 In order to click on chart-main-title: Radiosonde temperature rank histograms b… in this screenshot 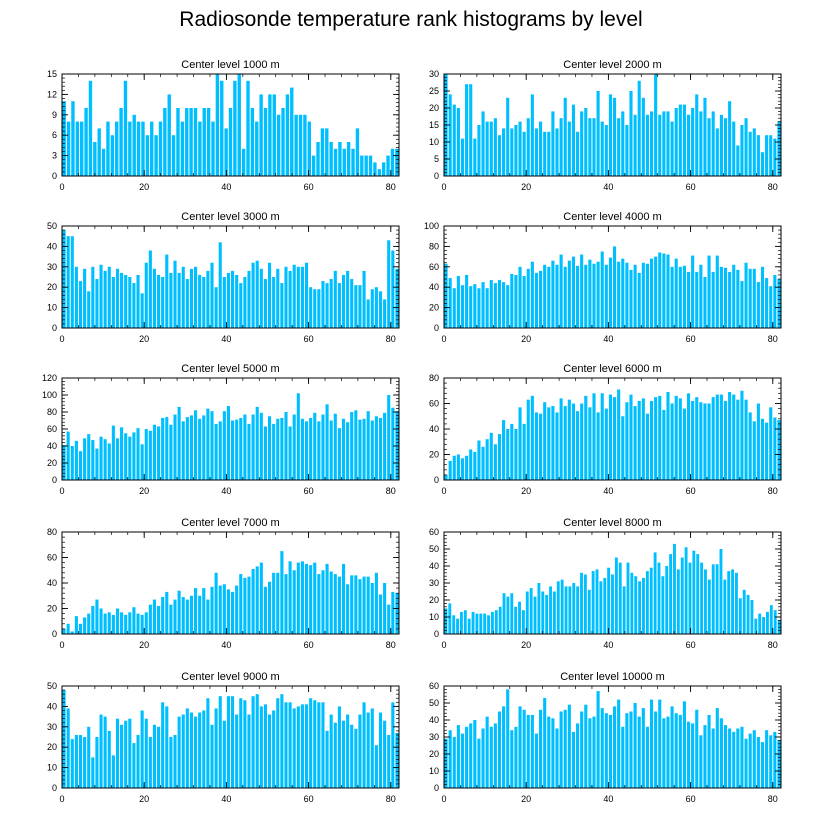, I will do `click(411, 19)`.